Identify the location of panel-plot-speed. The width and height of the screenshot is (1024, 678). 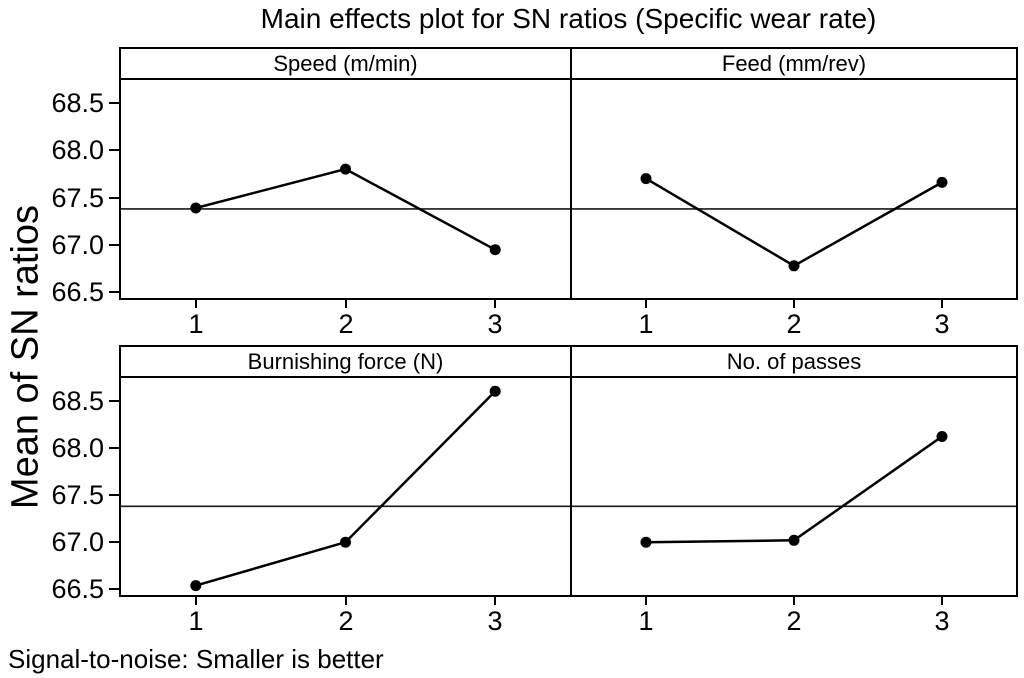
(345, 189).